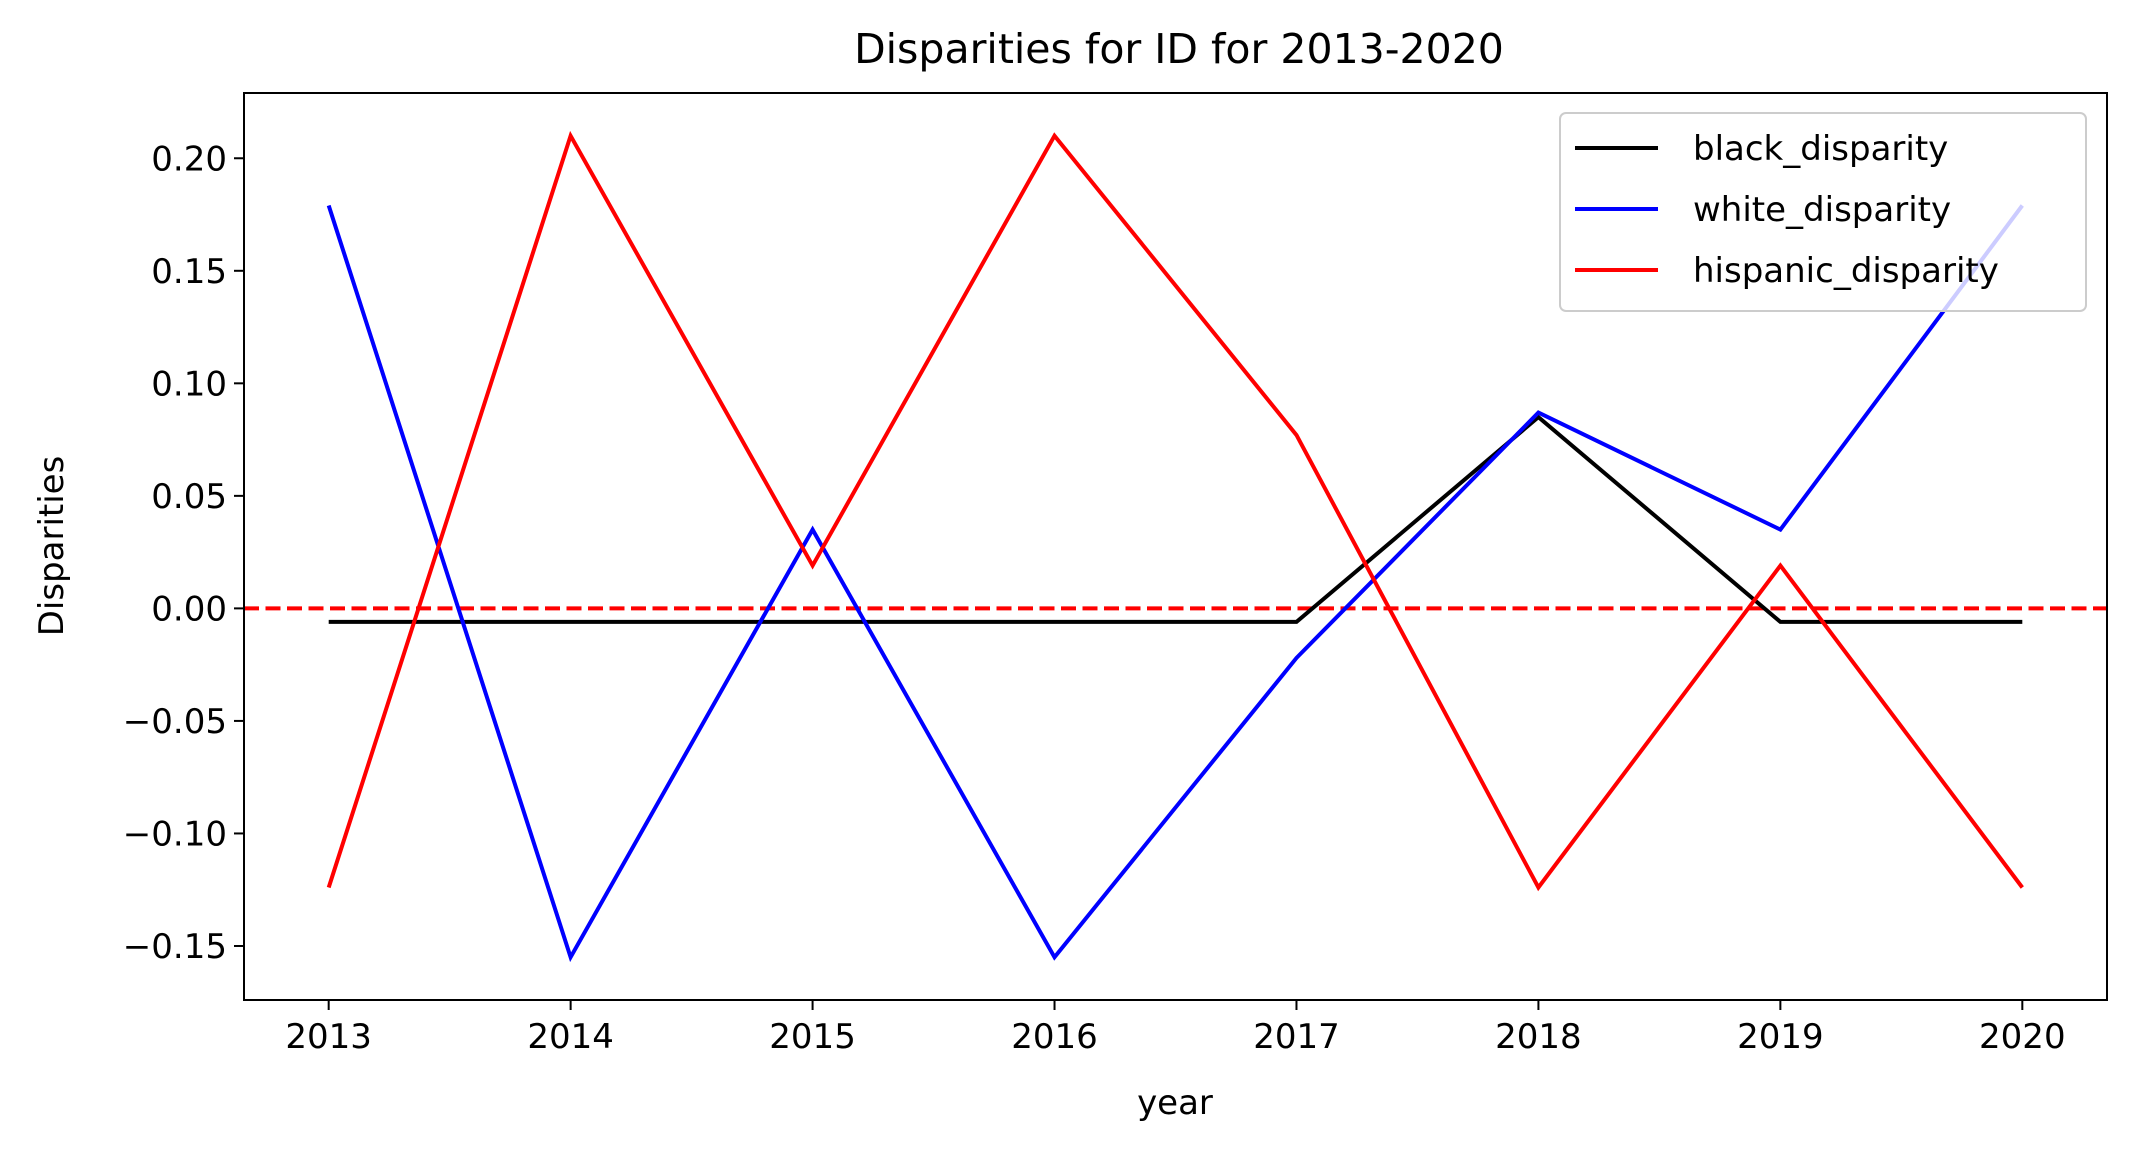  What do you see at coordinates (175, 947) in the screenshot?
I see `y-tick-label: −0.15` at bounding box center [175, 947].